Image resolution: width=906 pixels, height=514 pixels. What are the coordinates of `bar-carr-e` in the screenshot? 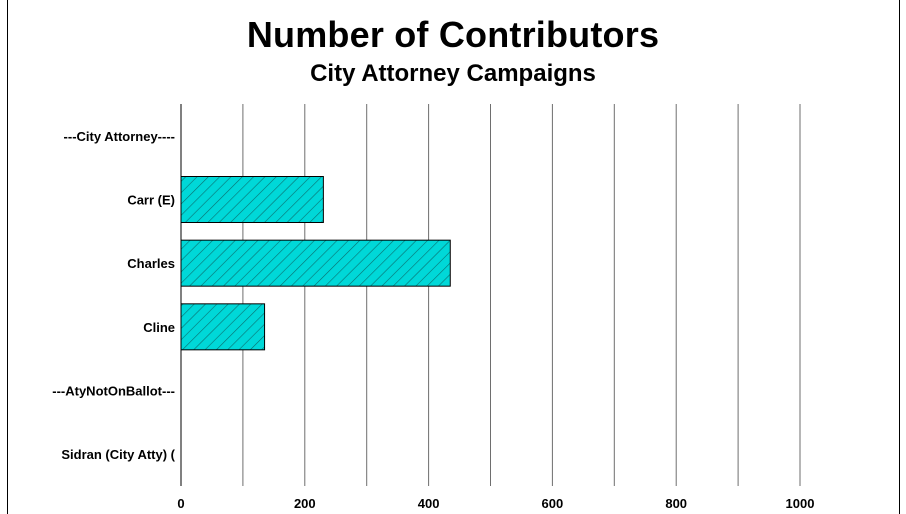 It's located at (252, 199).